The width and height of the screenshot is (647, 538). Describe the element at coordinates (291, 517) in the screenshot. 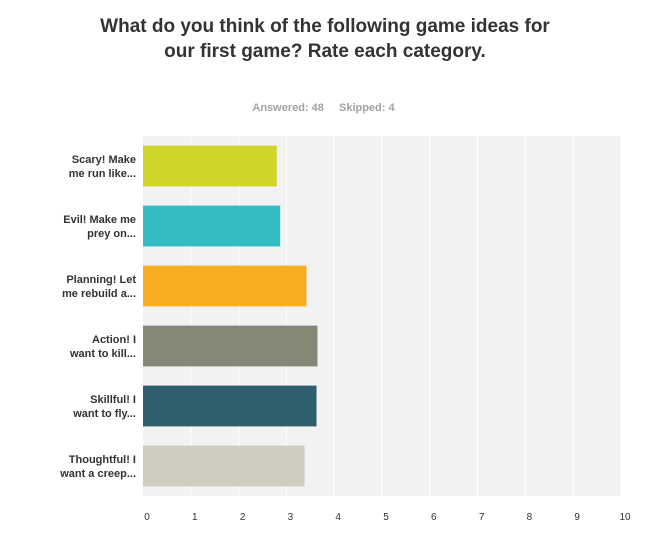

I see `x-tick-label: 3` at that location.